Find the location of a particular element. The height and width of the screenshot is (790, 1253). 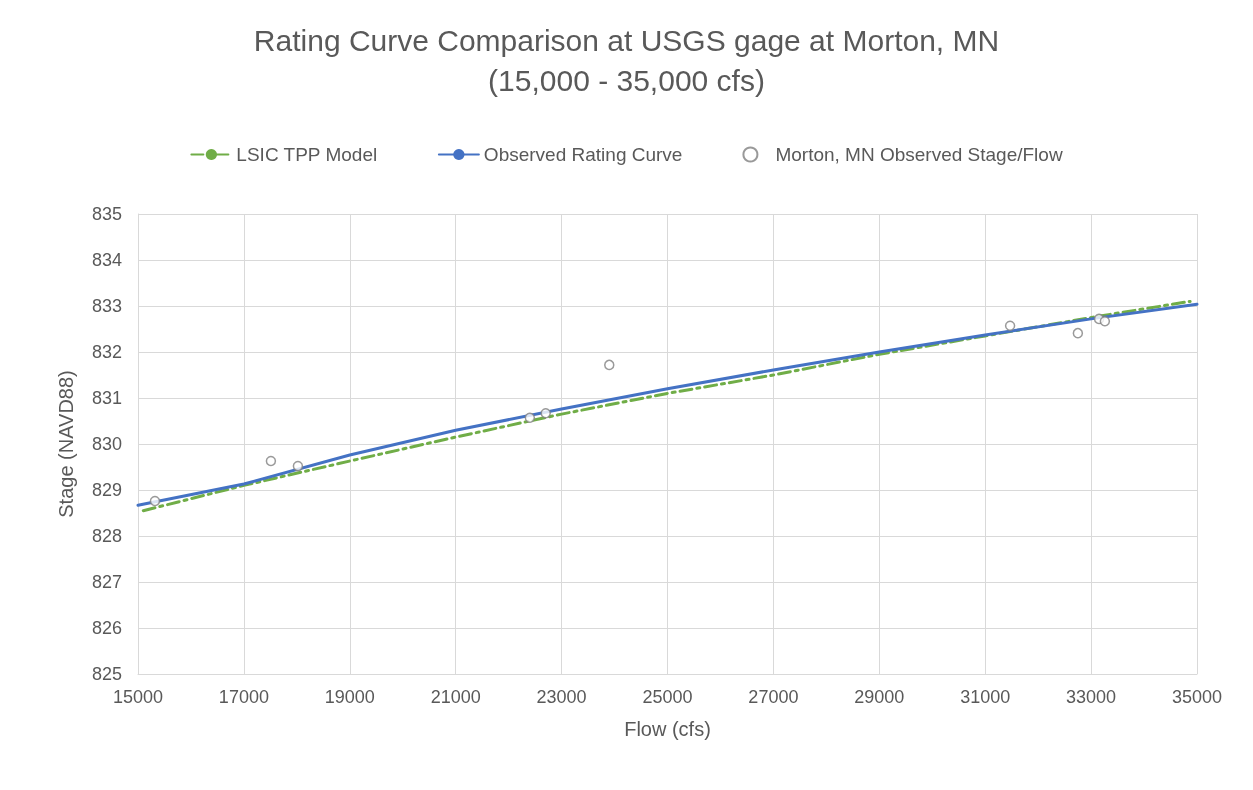

y-tick-label: 830 is located at coordinates (106, 444).